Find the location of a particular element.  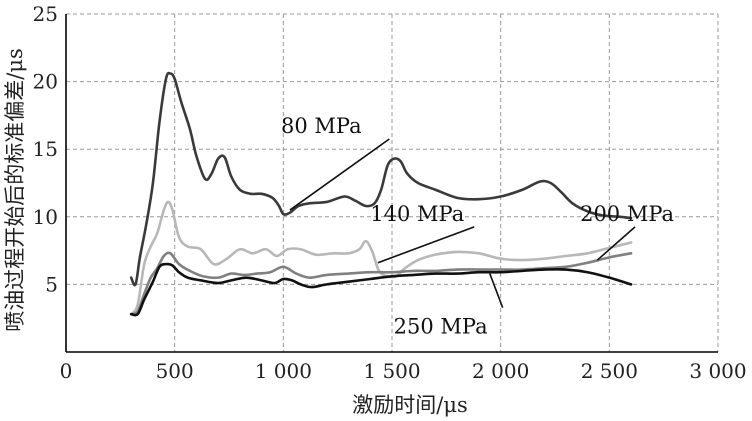

series-line-200-mpa is located at coordinates (381, 283).